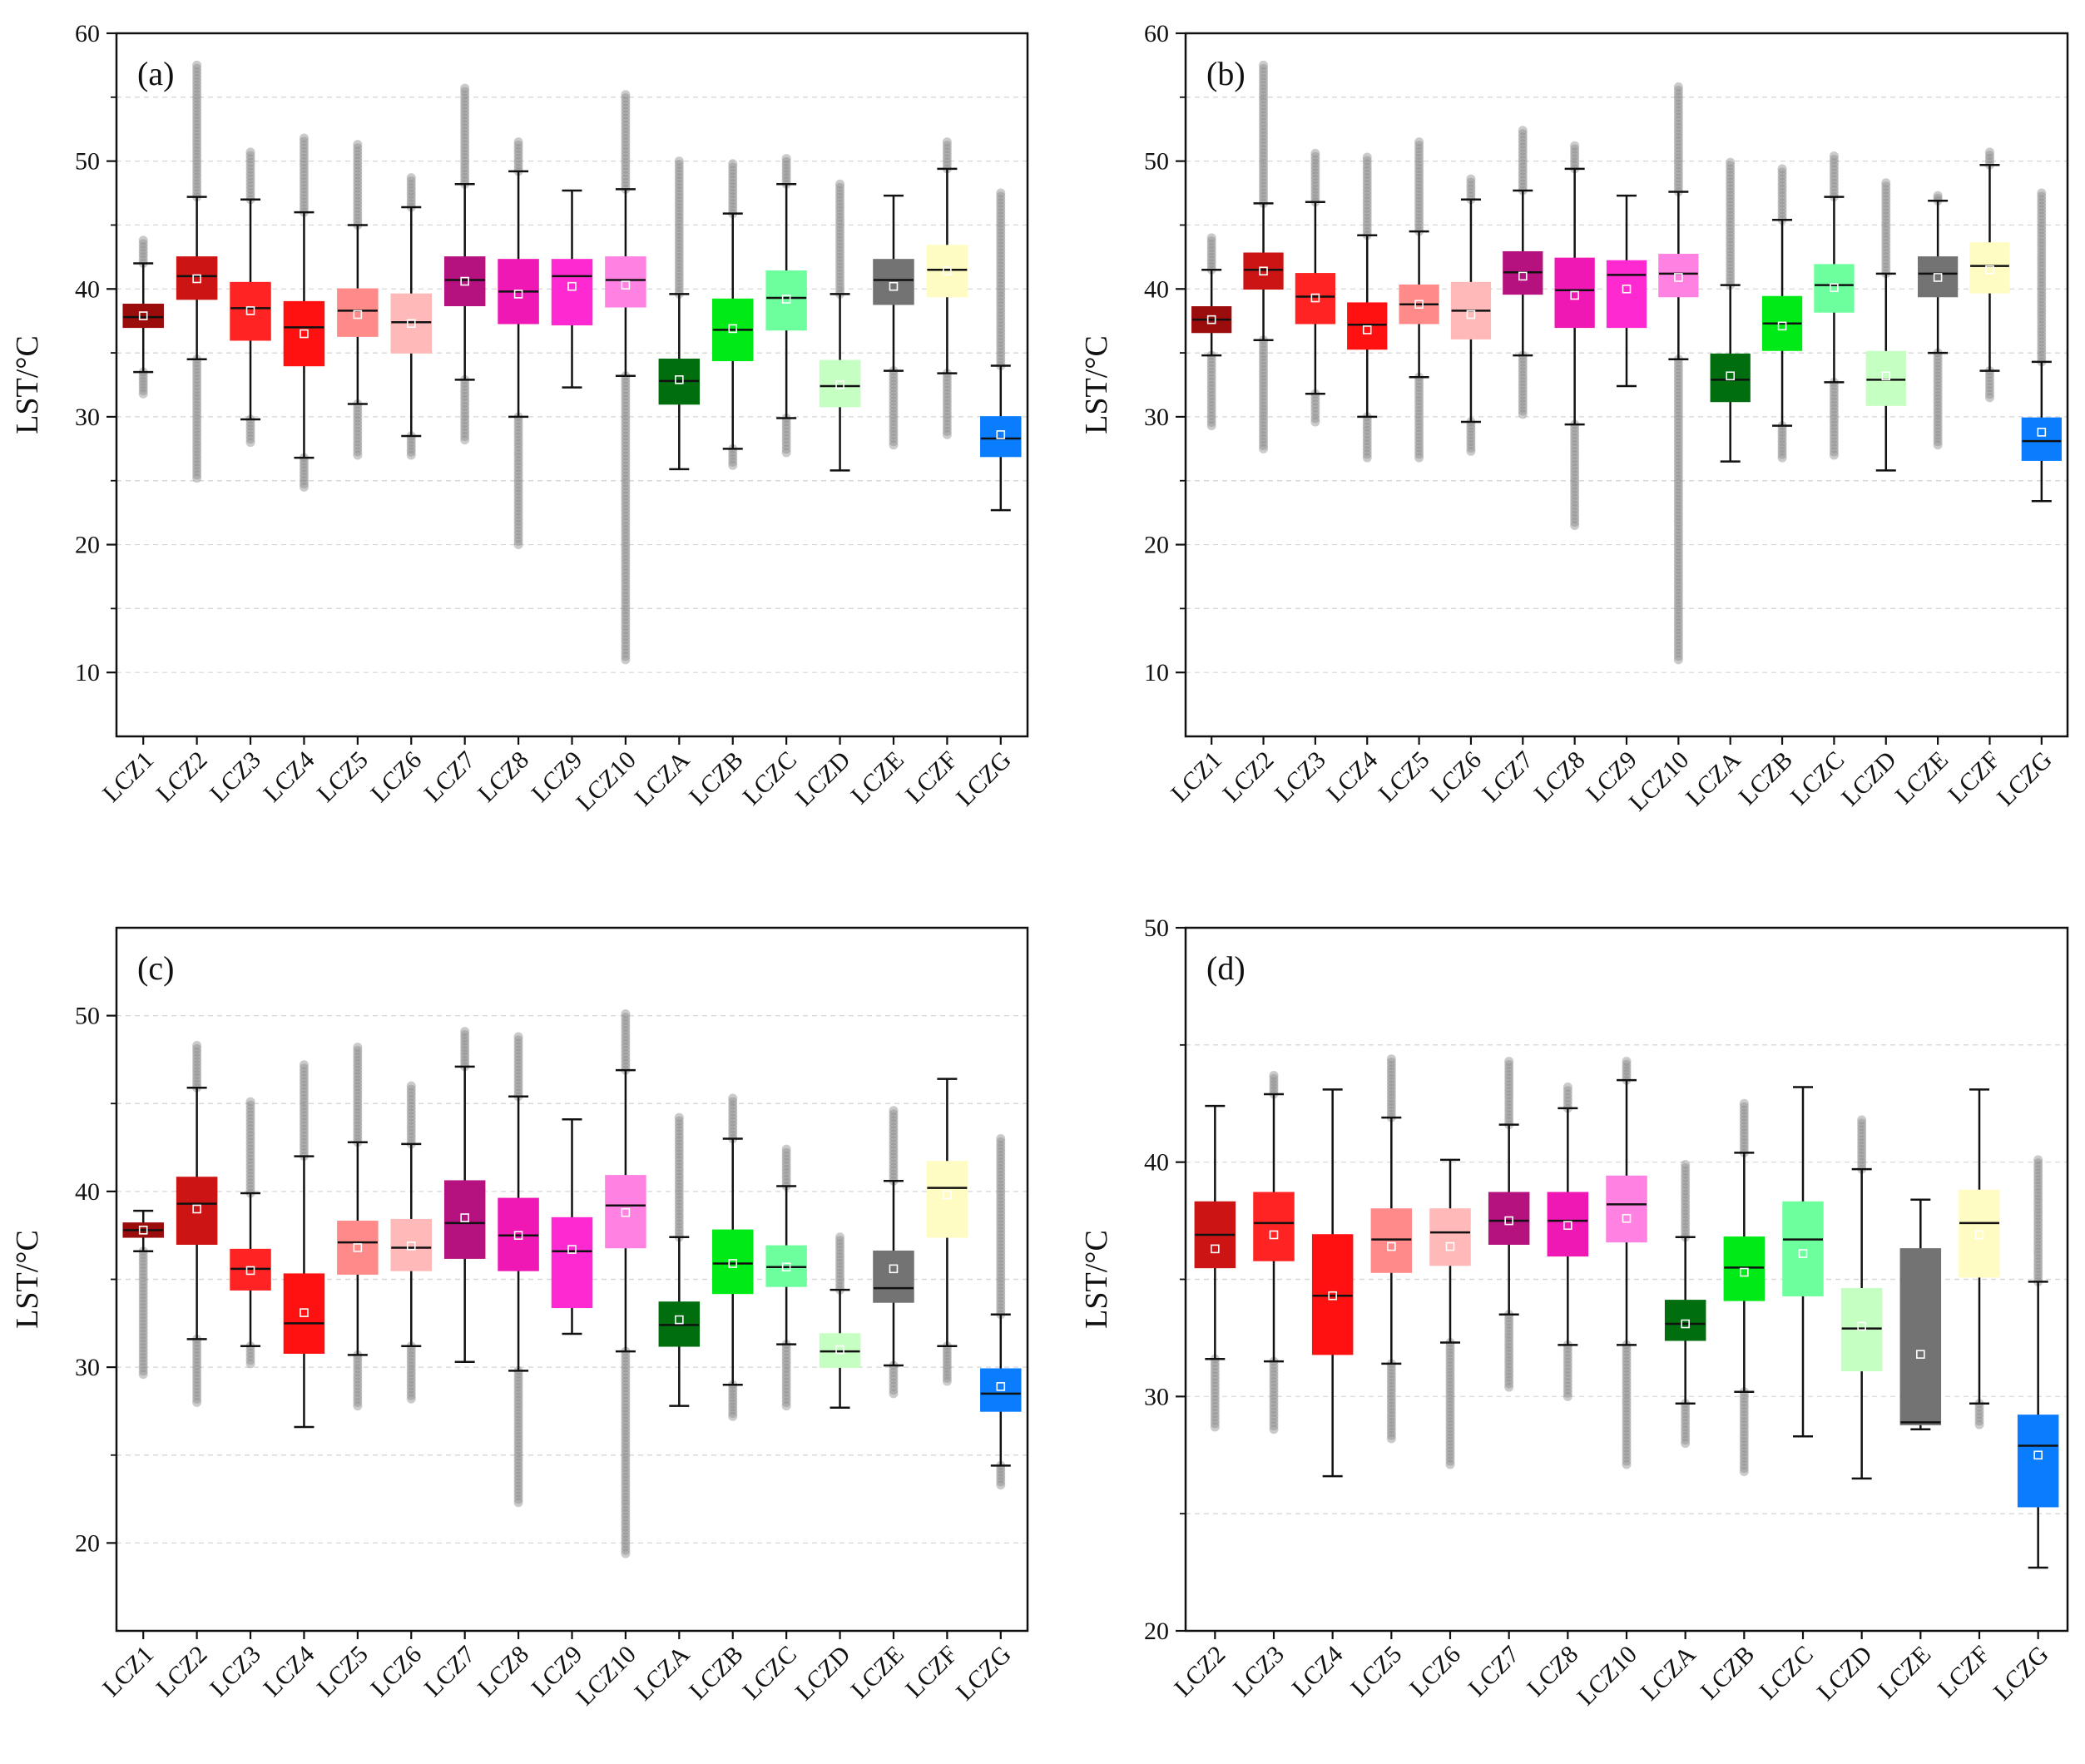 Image resolution: width=2085 pixels, height=1764 pixels. I want to click on box-LCZD, so click(1861, 1298).